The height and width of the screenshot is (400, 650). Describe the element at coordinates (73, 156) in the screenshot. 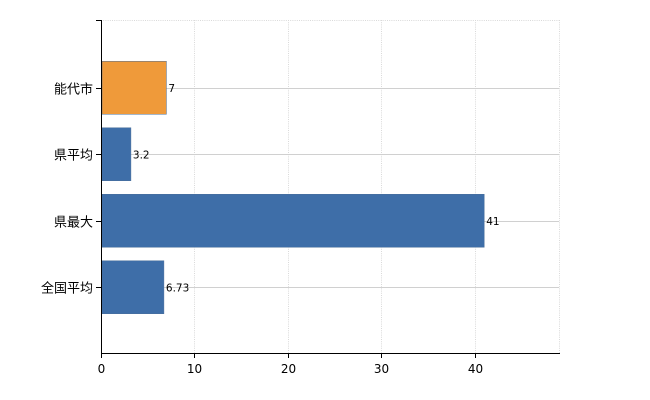

I see `y-tick-label-1: 県平均` at that location.